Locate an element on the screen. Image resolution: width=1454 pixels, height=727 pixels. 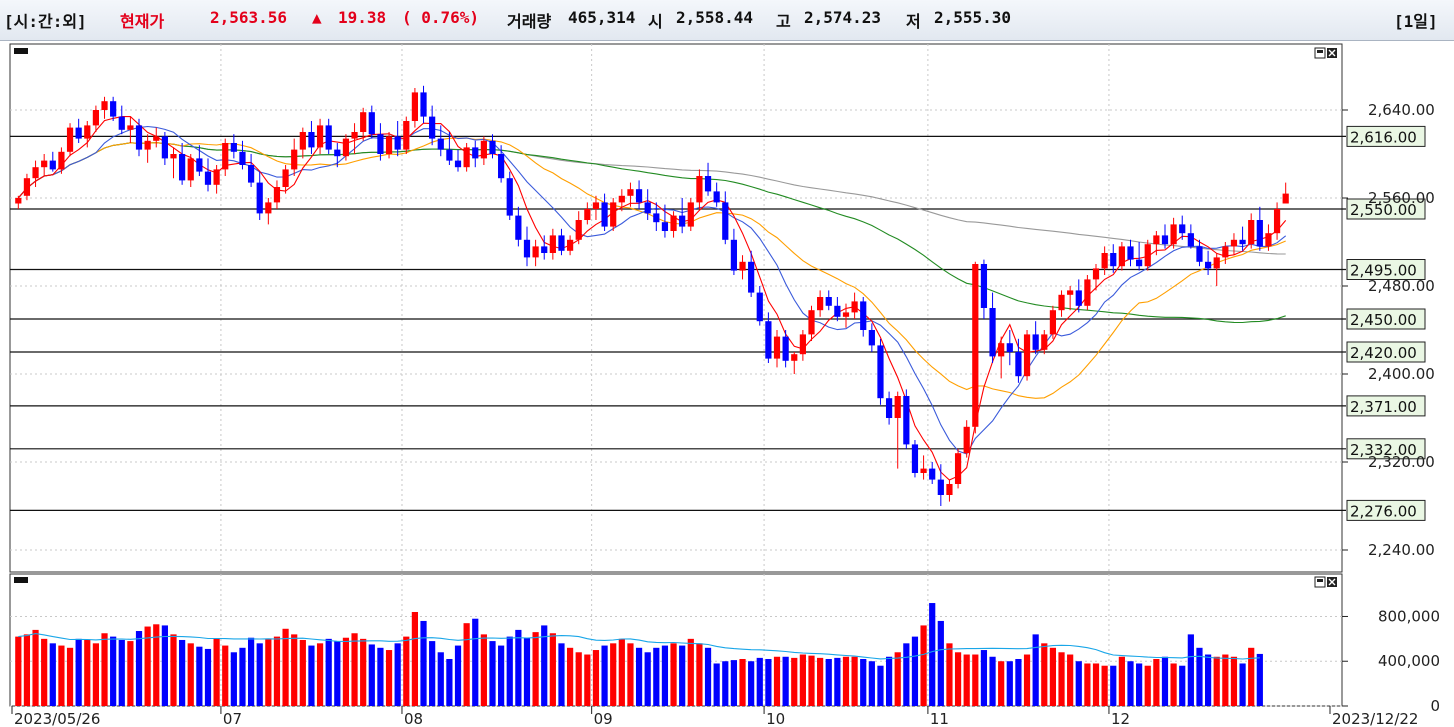
level-label: 2,616.00 is located at coordinates (1383, 137).